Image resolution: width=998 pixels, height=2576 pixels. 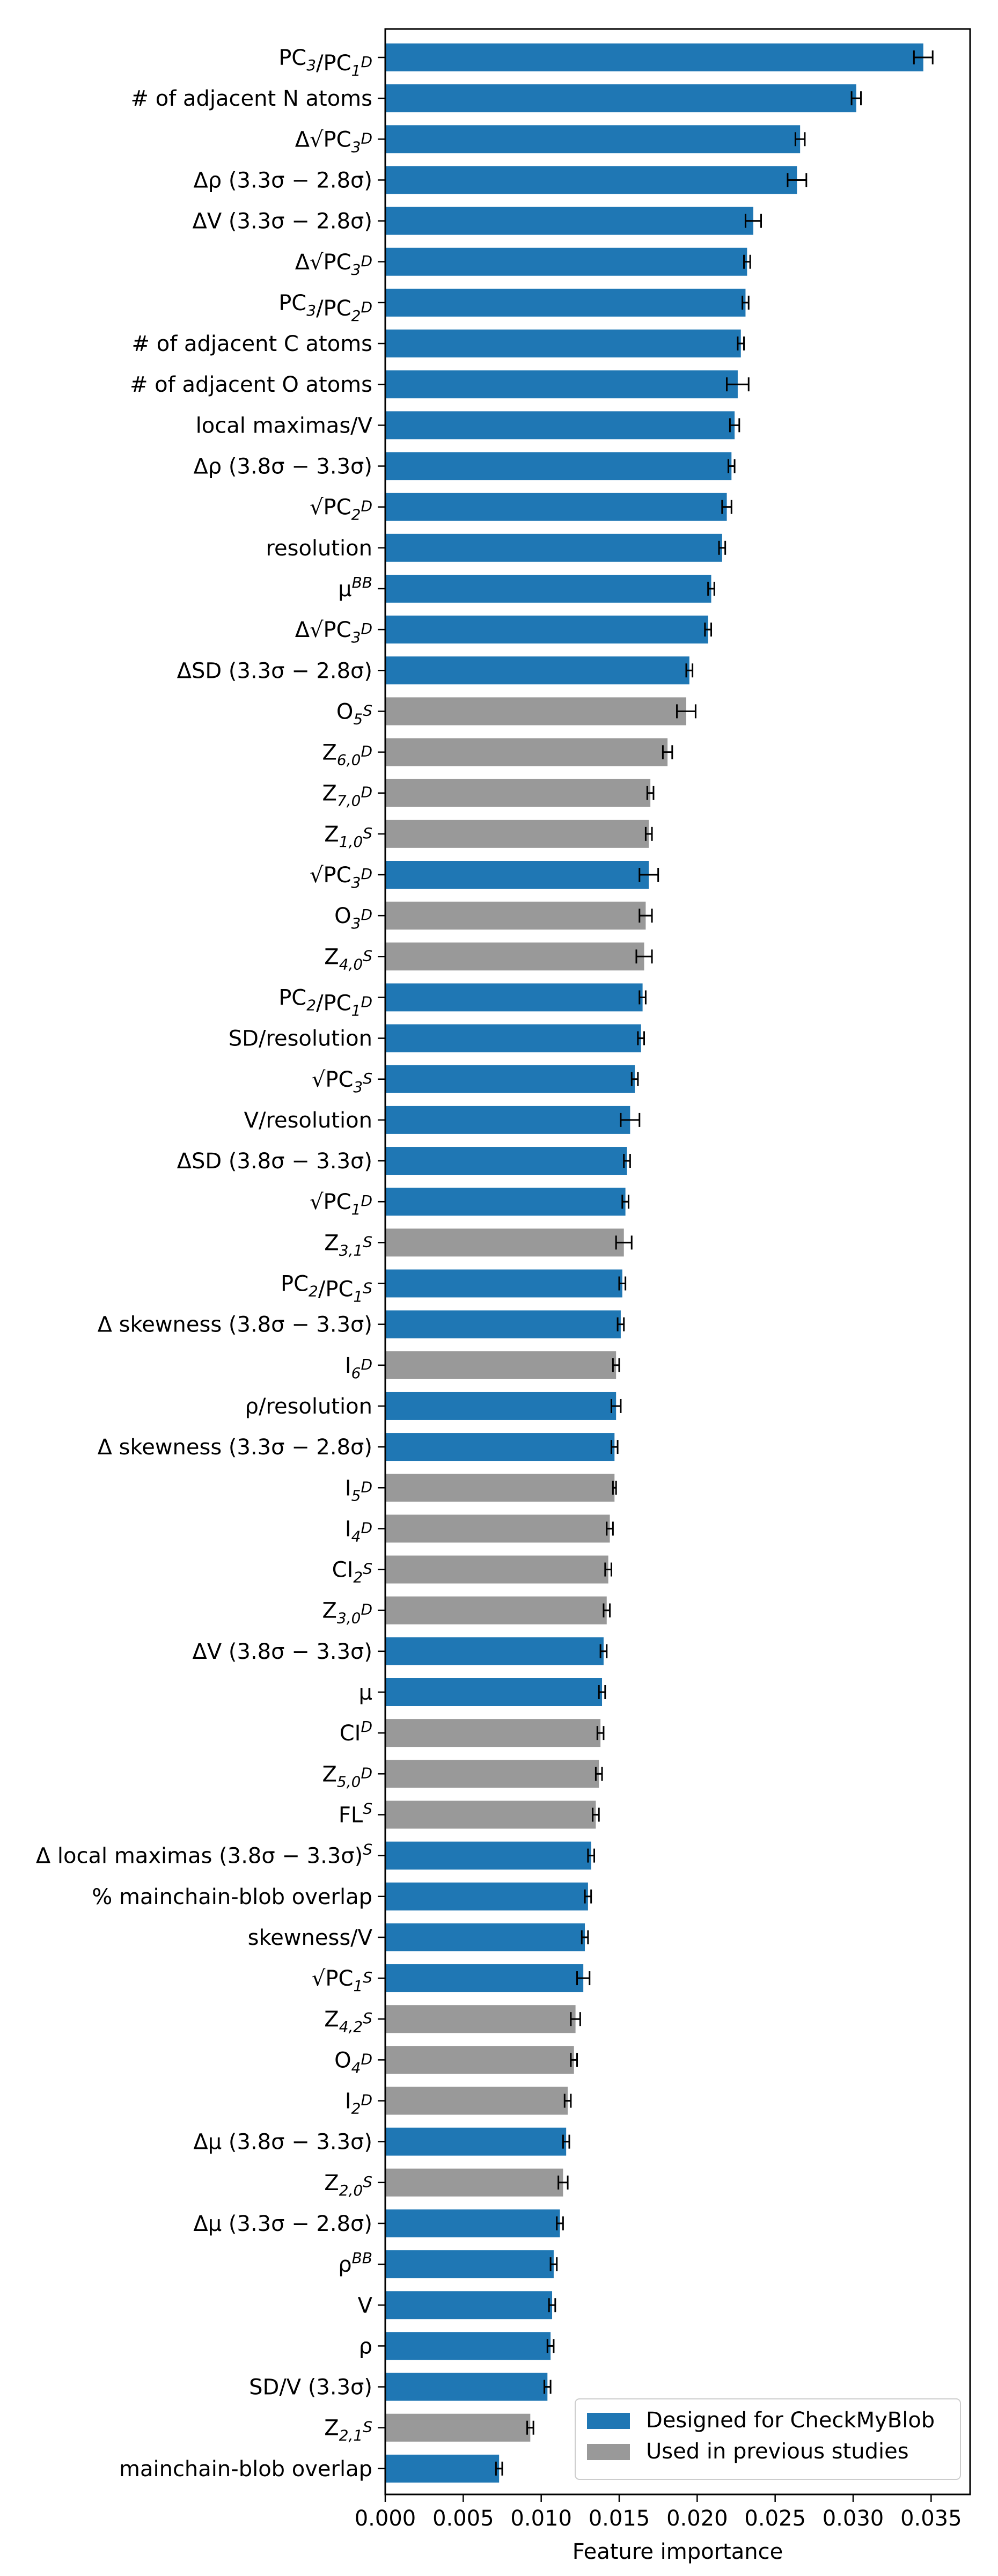 What do you see at coordinates (251, 384) in the screenshot?
I see `y-tick-label: # of adjacent O atoms` at bounding box center [251, 384].